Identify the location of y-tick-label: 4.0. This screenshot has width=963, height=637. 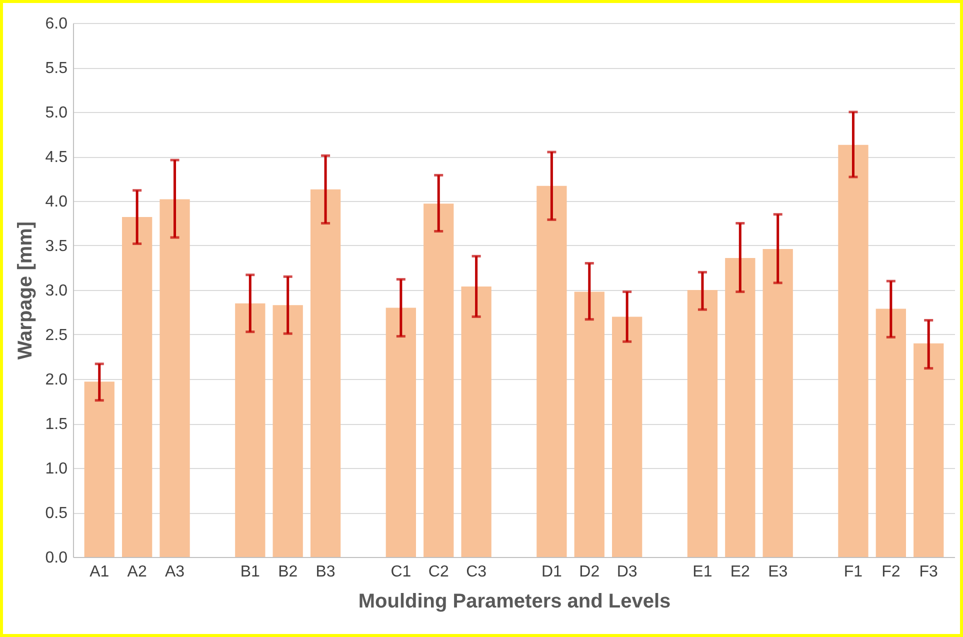
(56, 202).